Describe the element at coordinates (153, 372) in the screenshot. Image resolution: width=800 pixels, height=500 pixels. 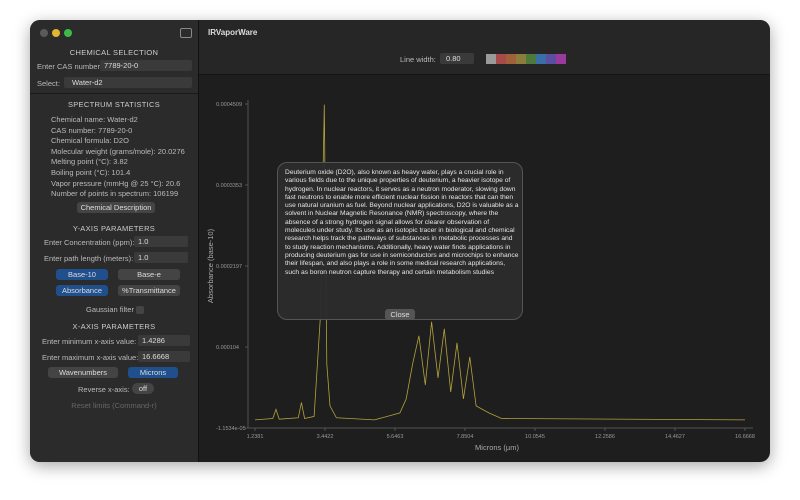
I see `option-button: Microns` at that location.